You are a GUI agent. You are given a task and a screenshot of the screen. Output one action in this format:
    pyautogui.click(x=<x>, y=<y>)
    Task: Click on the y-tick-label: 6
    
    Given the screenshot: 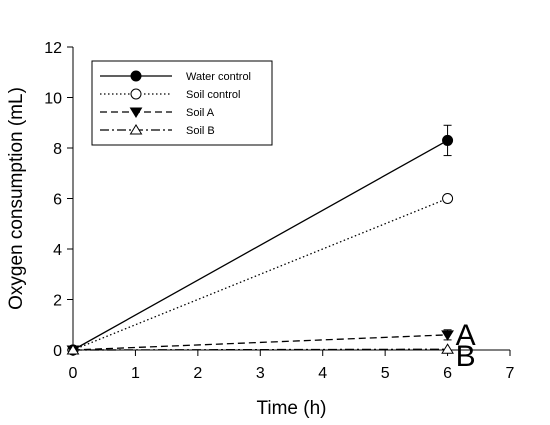 What is the action you would take?
    pyautogui.click(x=57, y=200)
    